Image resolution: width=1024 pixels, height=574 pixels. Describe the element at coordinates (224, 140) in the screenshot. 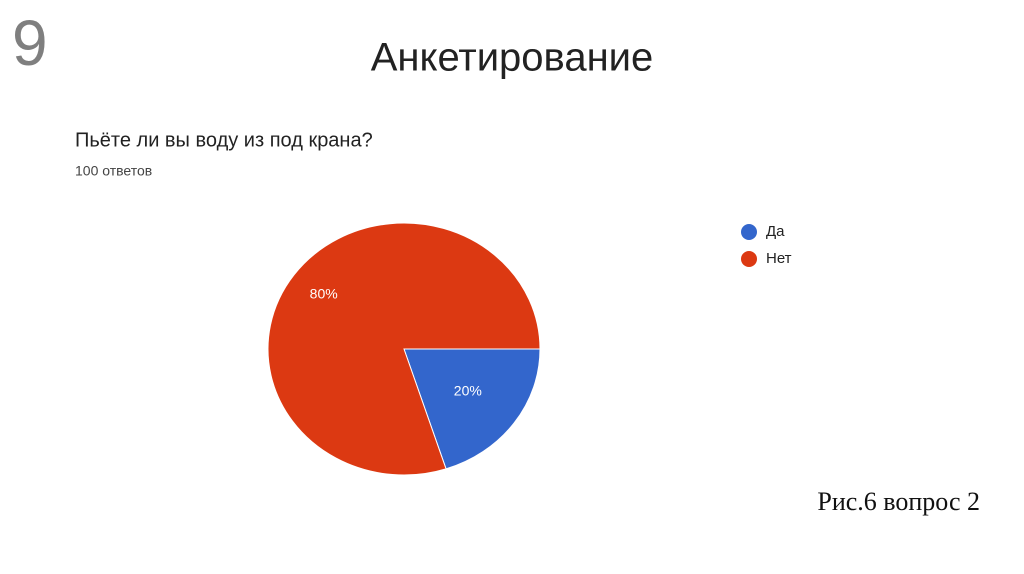

I see `chart-title: Пьёте ли вы воду из под крана?` at that location.